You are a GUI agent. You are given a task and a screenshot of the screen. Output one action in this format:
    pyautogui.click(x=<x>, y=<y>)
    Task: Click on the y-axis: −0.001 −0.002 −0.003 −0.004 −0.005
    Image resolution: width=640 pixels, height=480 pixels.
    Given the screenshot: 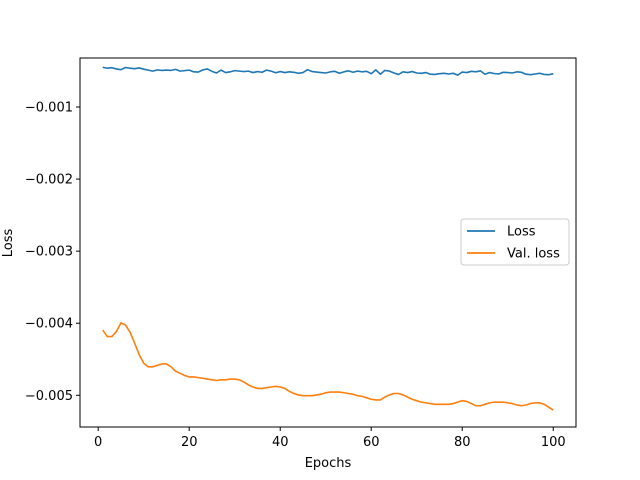 What is the action you would take?
    pyautogui.click(x=52, y=252)
    